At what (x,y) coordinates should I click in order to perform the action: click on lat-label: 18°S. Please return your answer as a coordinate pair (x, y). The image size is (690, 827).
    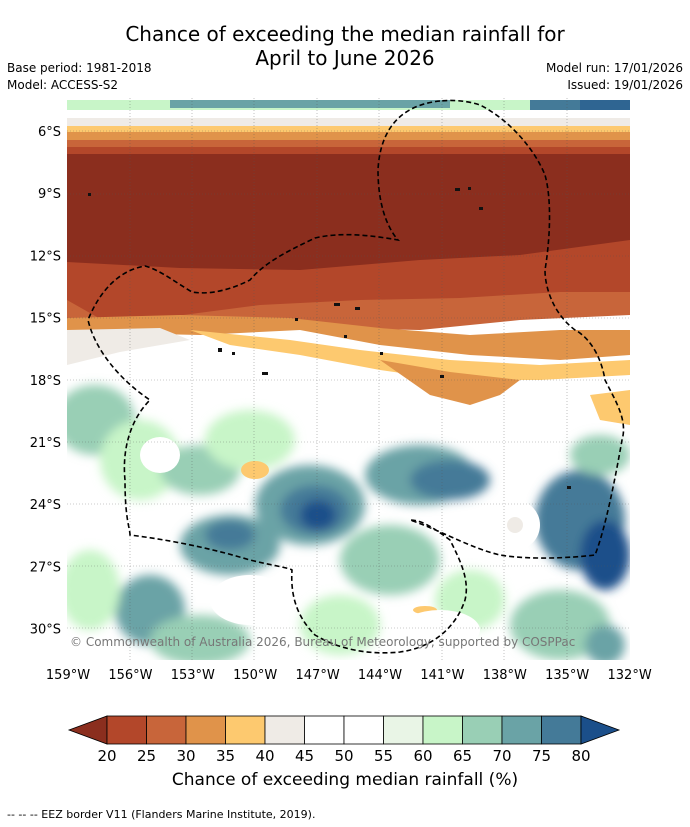
    Looking at the image, I should click on (45, 381).